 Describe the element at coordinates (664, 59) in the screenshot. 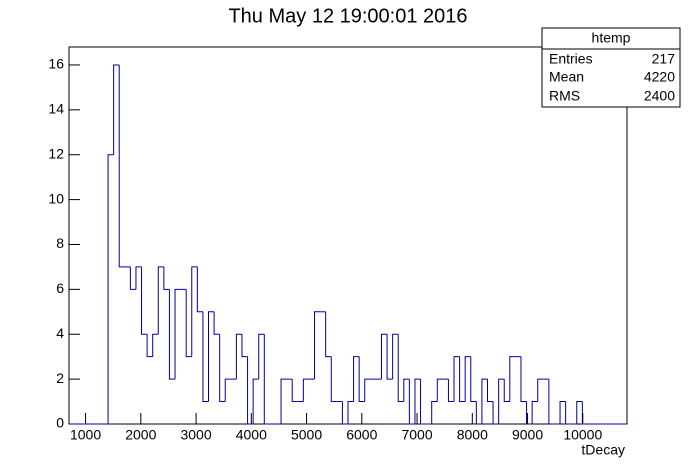

I see `stats-value: 217` at that location.